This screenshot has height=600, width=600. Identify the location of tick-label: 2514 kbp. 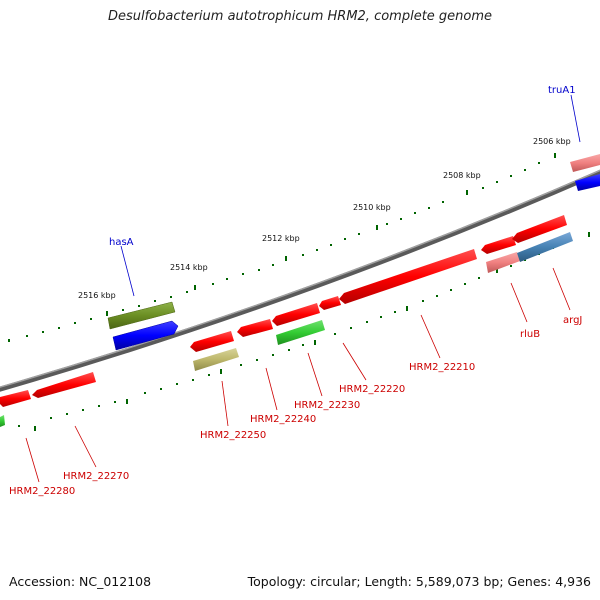
(189, 267).